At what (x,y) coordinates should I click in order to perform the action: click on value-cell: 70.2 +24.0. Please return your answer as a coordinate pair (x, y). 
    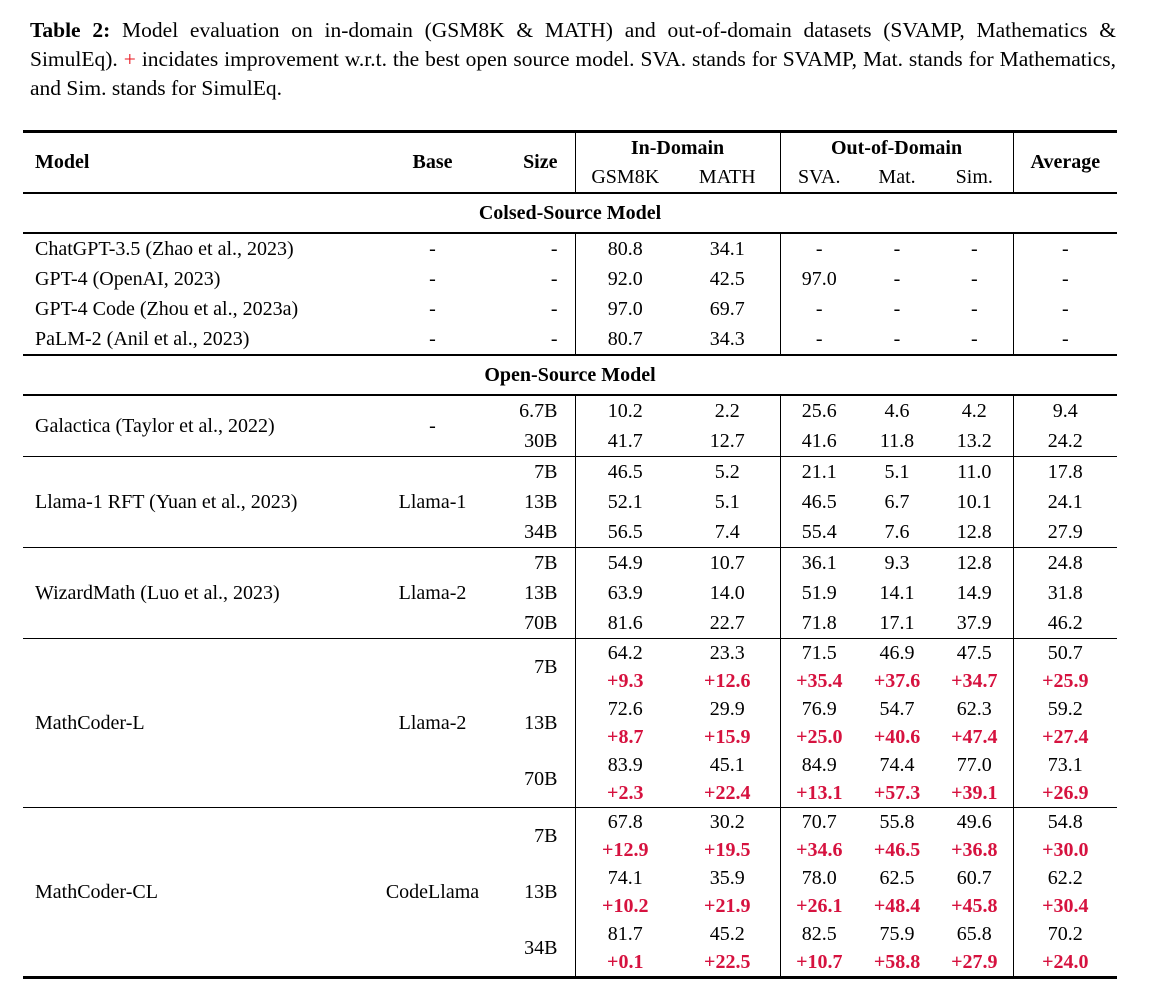
    Looking at the image, I should click on (1065, 949).